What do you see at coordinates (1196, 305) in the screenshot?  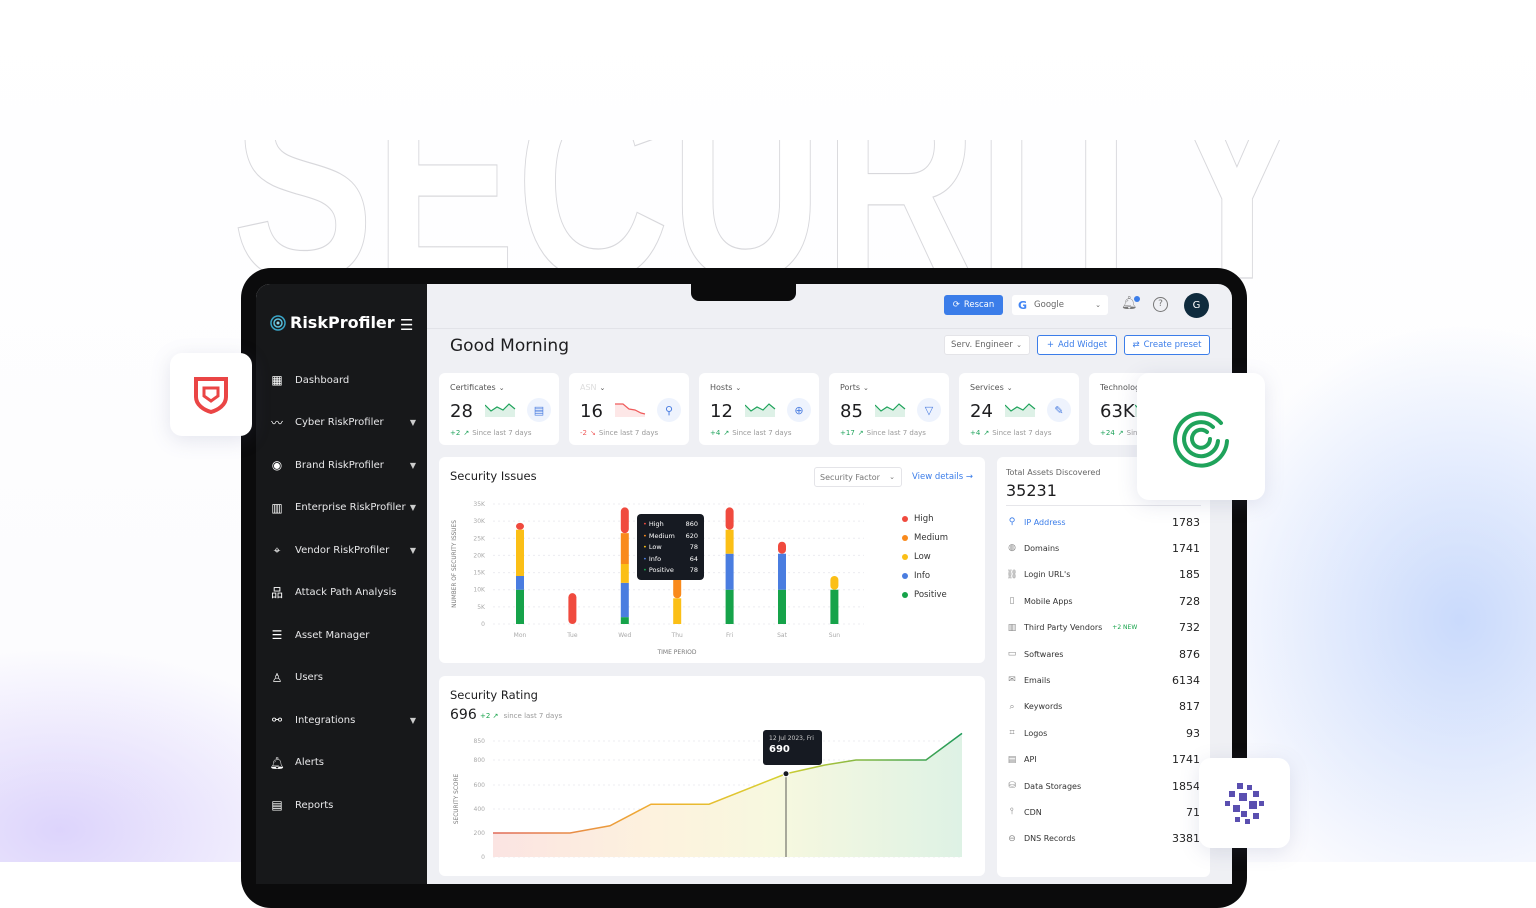 I see `avatar: G` at bounding box center [1196, 305].